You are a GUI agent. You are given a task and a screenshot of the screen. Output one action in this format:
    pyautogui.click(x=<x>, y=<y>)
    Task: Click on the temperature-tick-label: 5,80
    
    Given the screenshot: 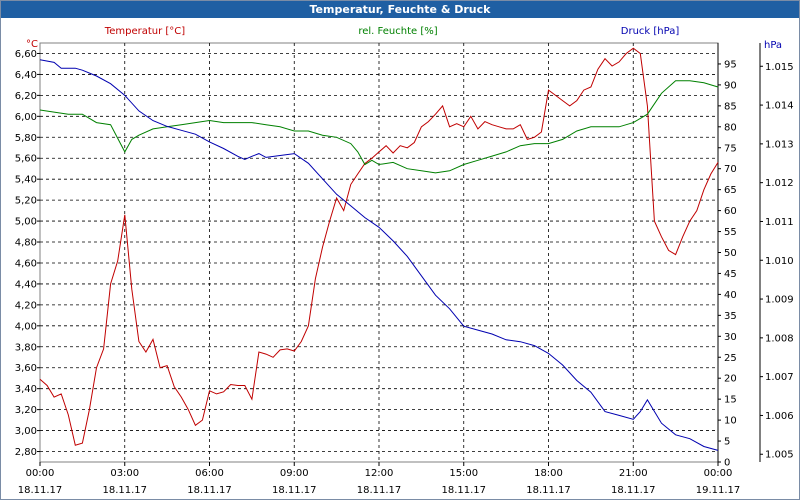 What is the action you would take?
    pyautogui.click(x=26, y=138)
    